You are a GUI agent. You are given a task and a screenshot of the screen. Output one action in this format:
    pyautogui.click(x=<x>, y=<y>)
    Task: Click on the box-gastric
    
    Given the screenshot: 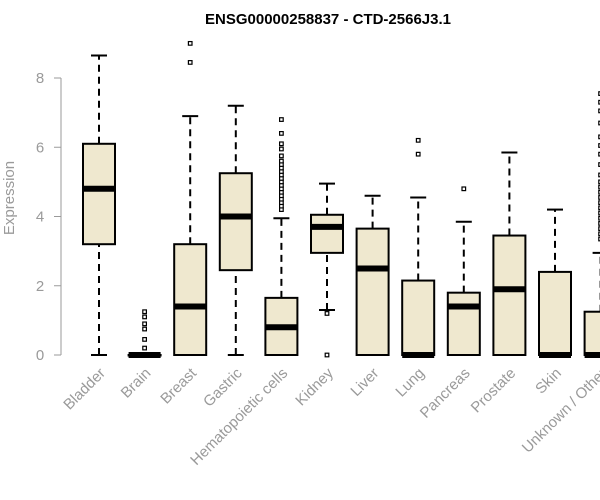 What is the action you would take?
    pyautogui.click(x=235, y=230)
    